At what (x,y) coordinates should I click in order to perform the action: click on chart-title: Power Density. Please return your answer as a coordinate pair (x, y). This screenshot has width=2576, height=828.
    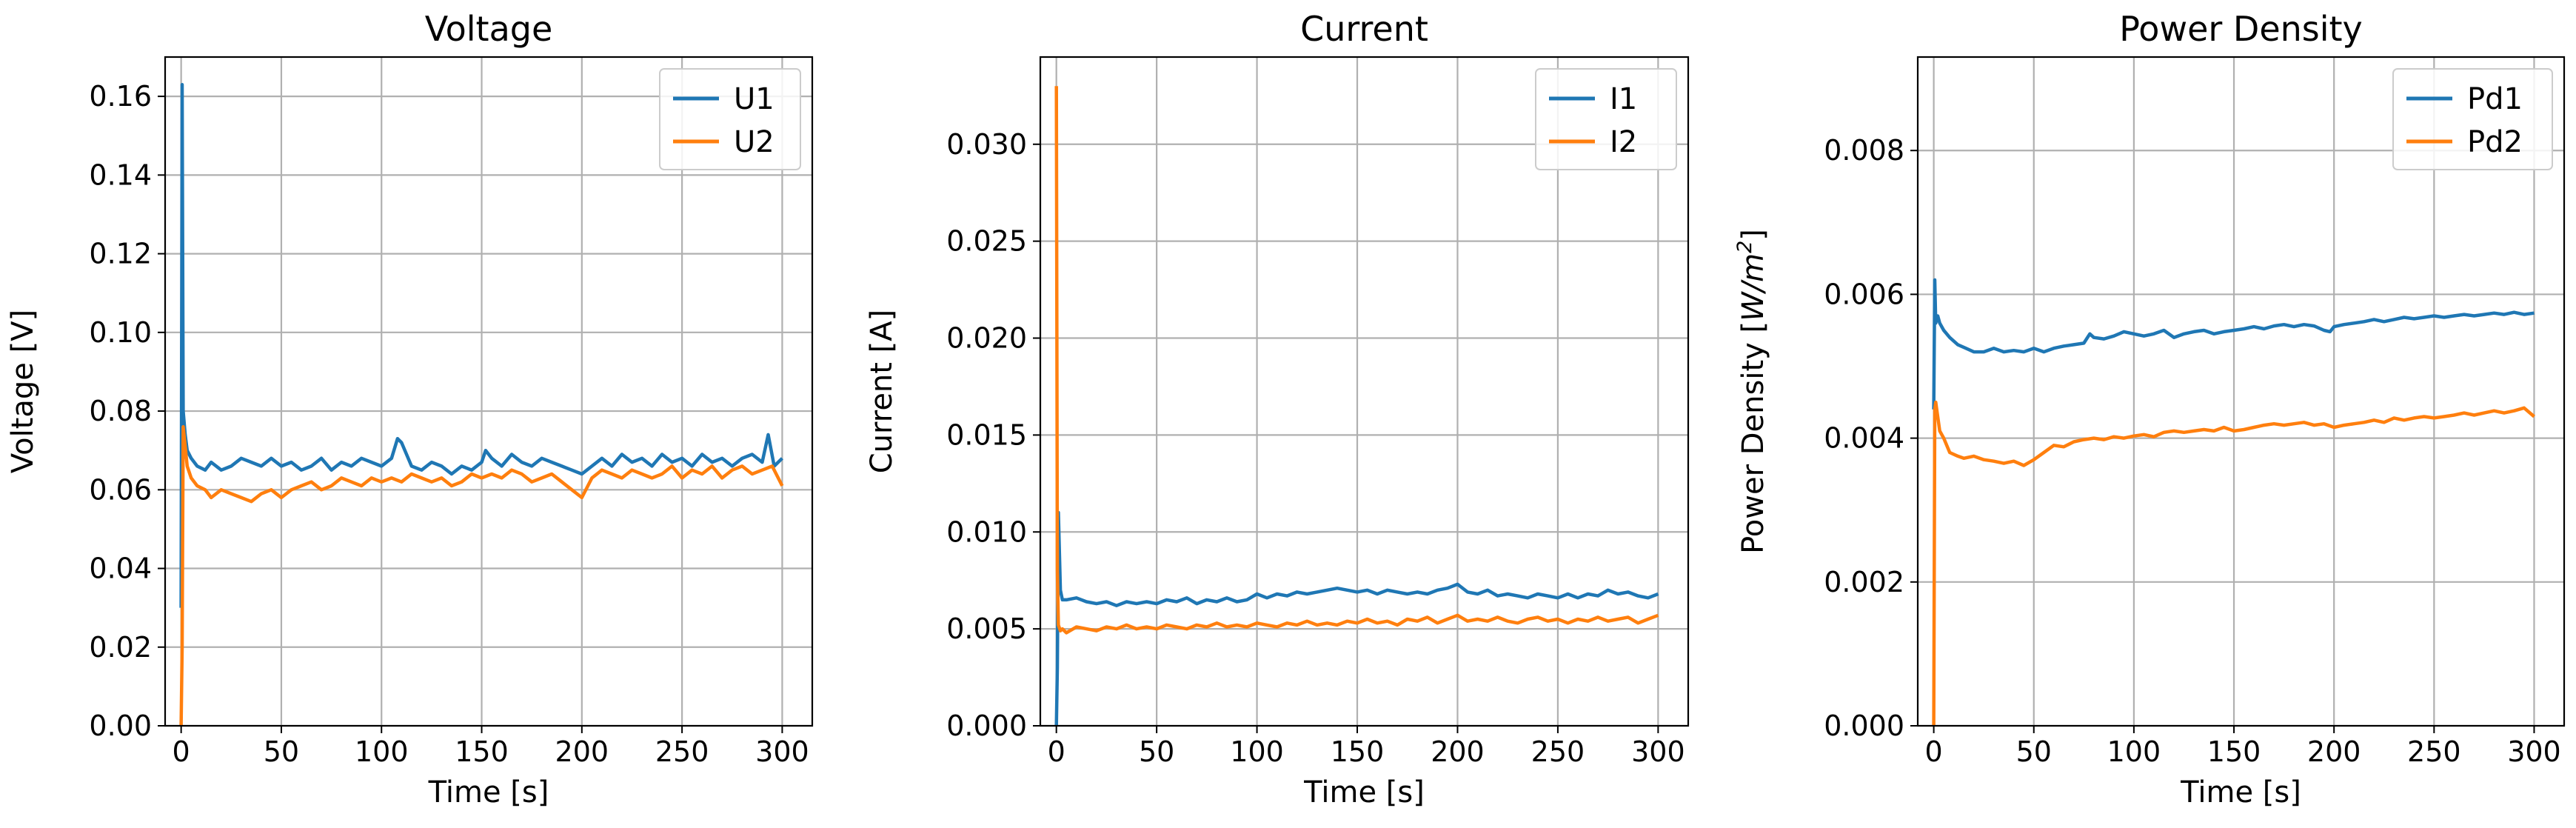
    Looking at the image, I should click on (2241, 29).